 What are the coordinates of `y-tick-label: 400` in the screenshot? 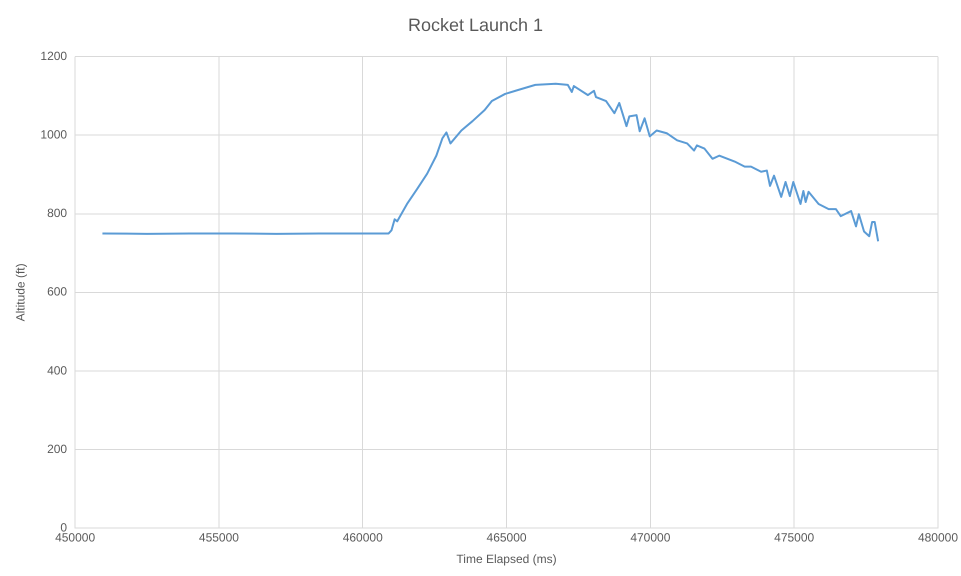 It's located at (57, 370).